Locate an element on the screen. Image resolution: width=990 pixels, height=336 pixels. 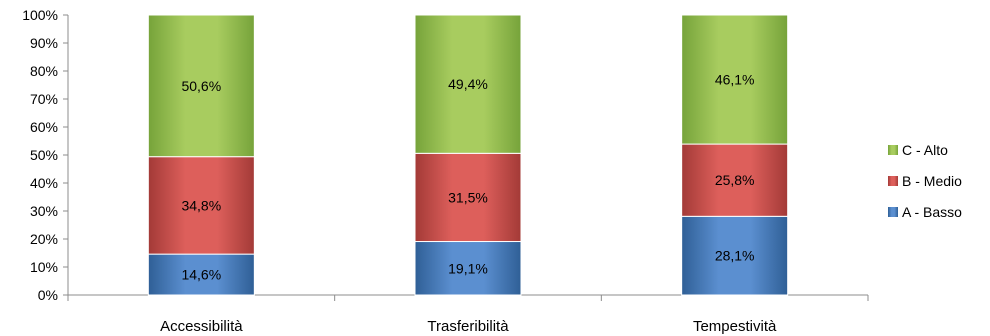
data-label-tempestivita-a-basso: 28,1% is located at coordinates (735, 256).